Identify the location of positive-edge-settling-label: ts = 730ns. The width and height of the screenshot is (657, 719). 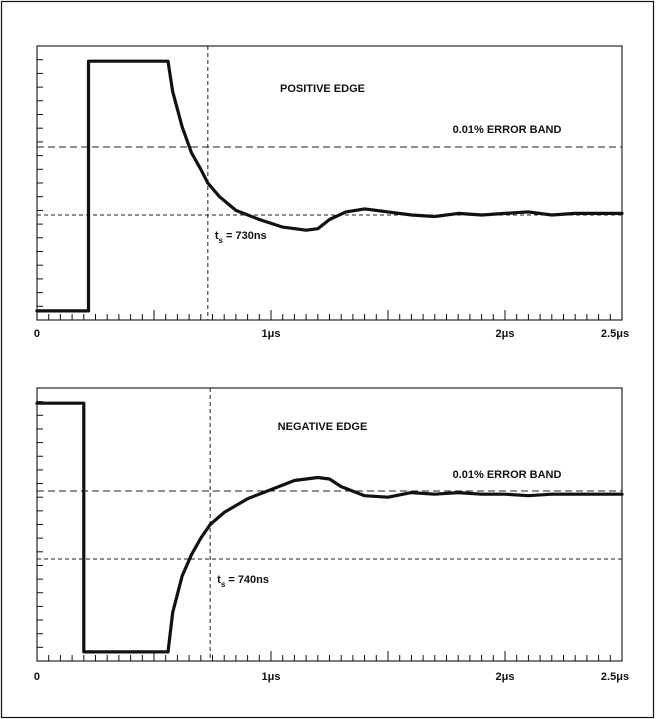
(241, 237).